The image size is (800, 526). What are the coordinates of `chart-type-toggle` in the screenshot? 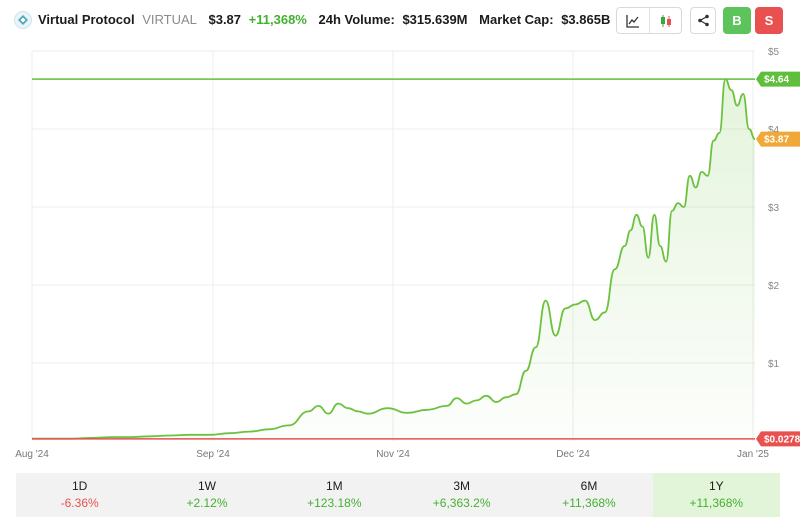 It's located at (649, 20).